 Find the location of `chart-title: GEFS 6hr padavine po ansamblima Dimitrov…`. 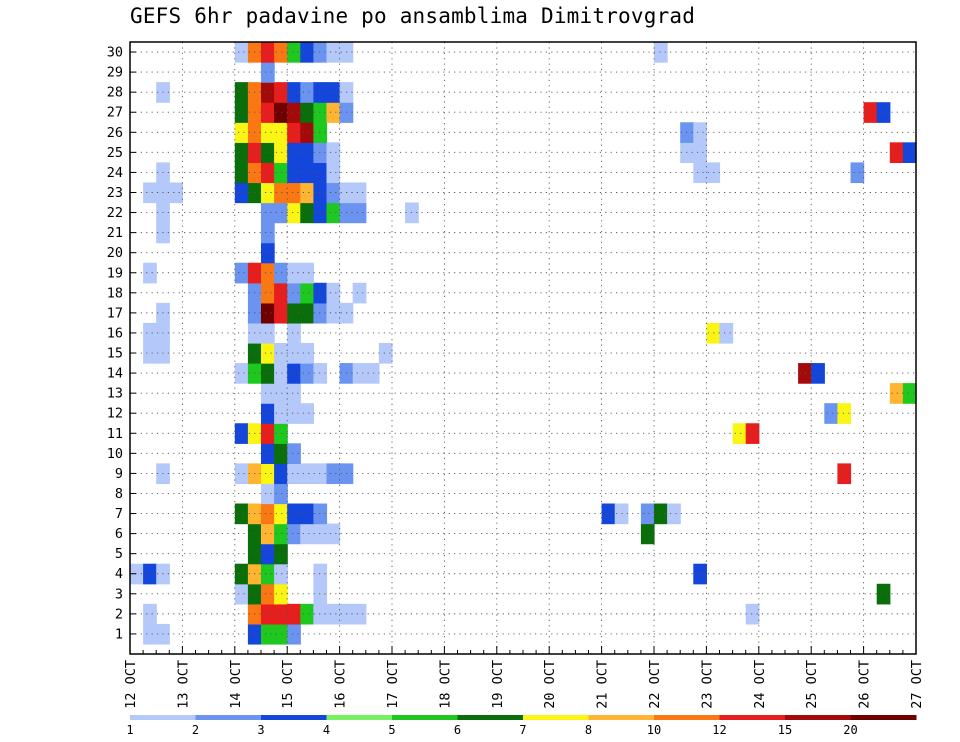

chart-title: GEFS 6hr padavine po ansamblima Dimitrov… is located at coordinates (413, 16).